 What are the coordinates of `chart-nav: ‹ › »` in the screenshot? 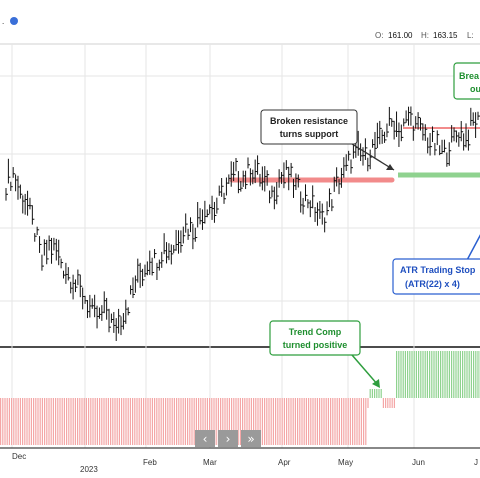 It's located at (228, 438).